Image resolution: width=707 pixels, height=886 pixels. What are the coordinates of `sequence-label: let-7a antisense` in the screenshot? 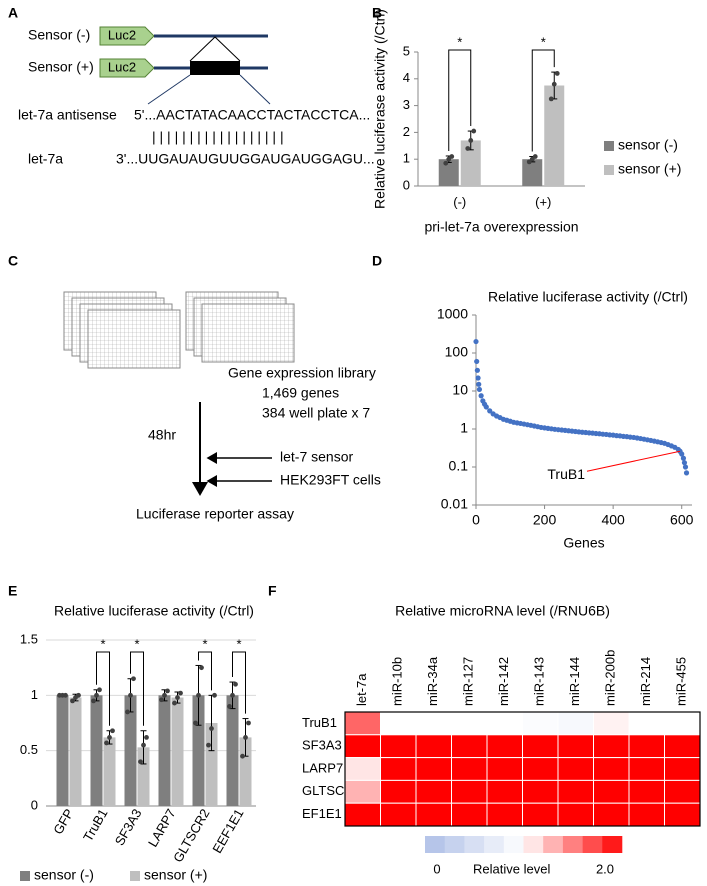 It's located at (67, 115).